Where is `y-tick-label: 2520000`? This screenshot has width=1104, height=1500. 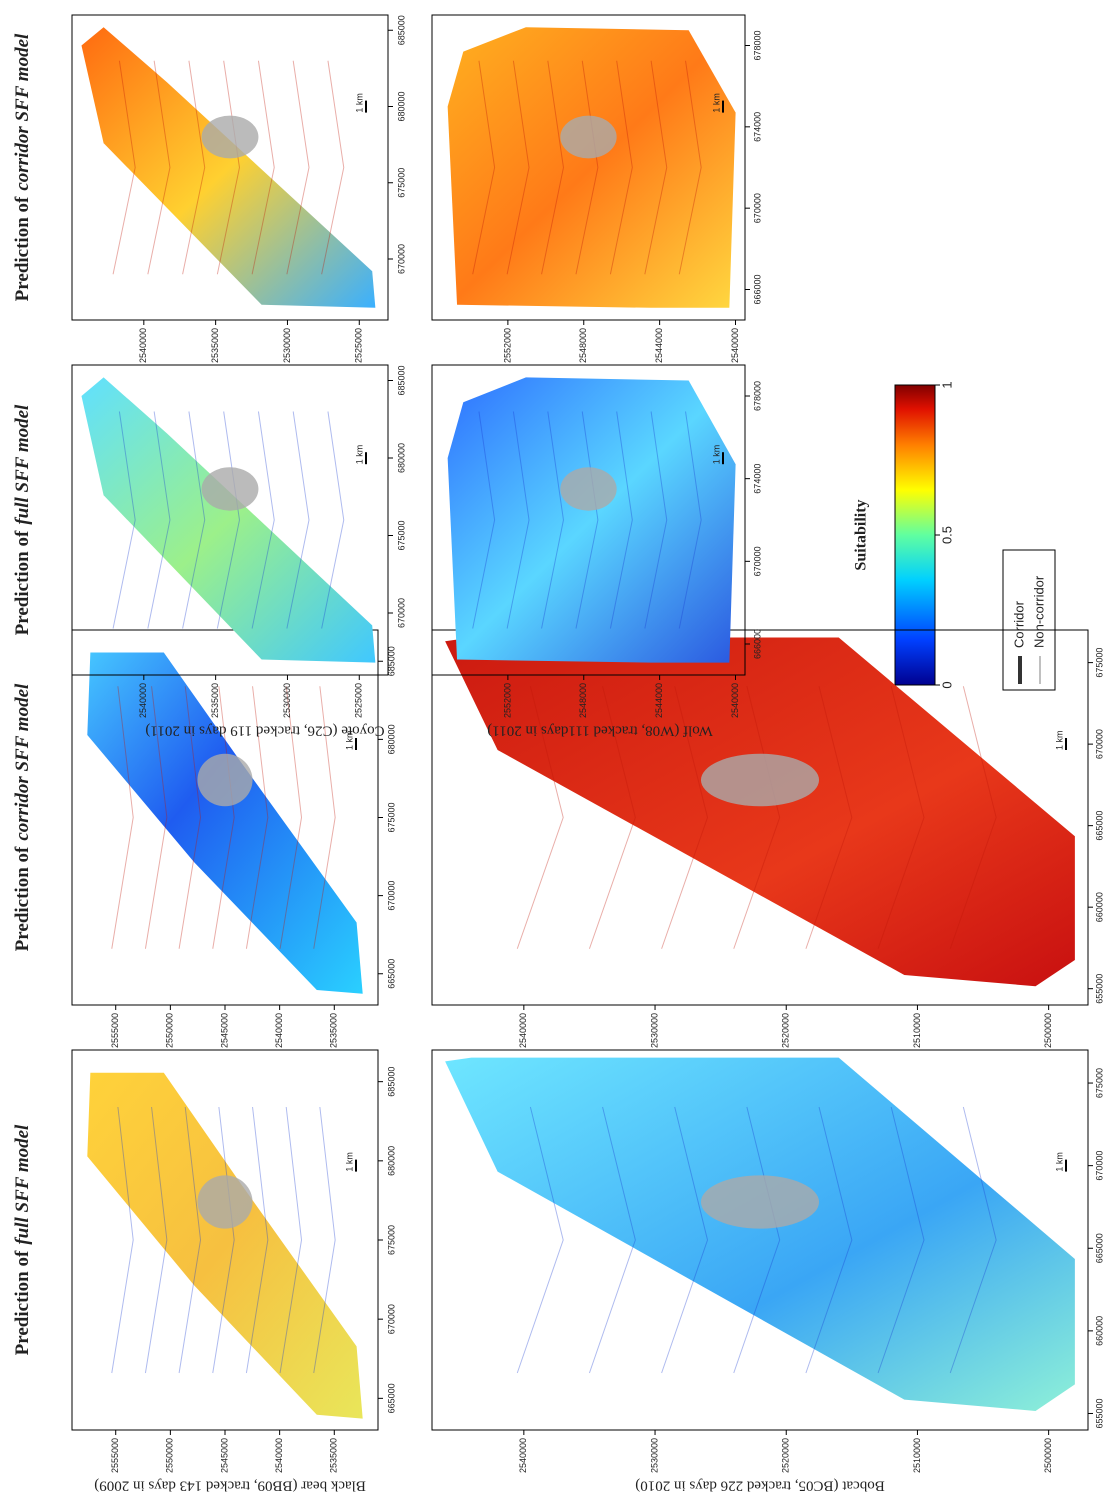
y-tick-label: 2520000 is located at coordinates (786, 1455).